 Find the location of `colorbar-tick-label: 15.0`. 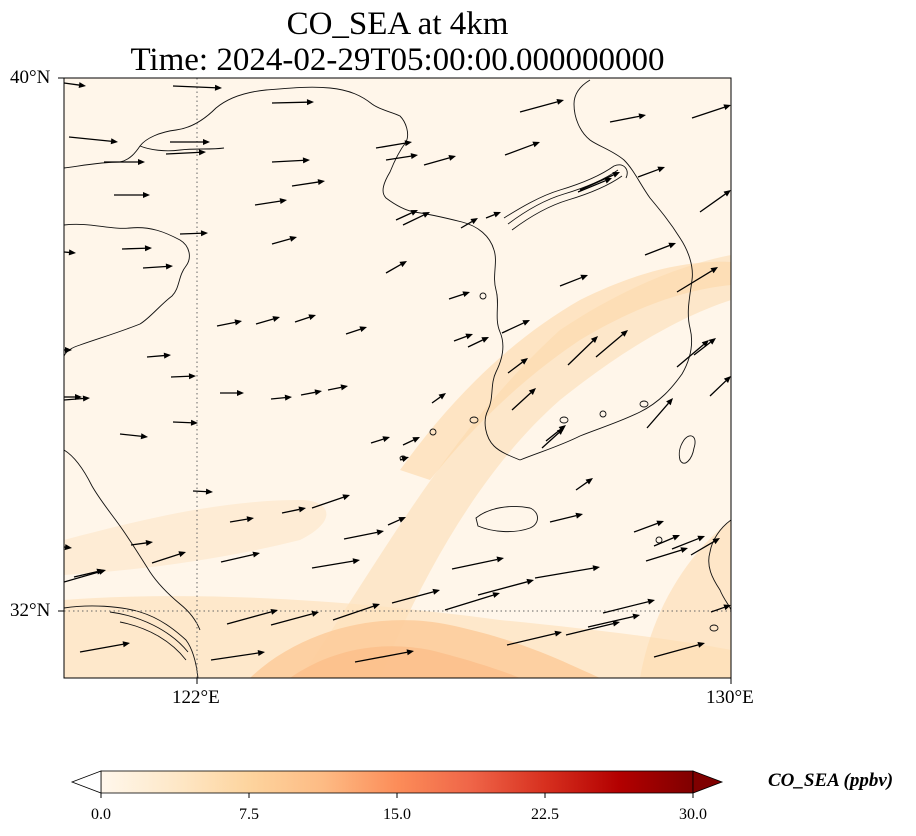

colorbar-tick-label: 15.0 is located at coordinates (397, 814).